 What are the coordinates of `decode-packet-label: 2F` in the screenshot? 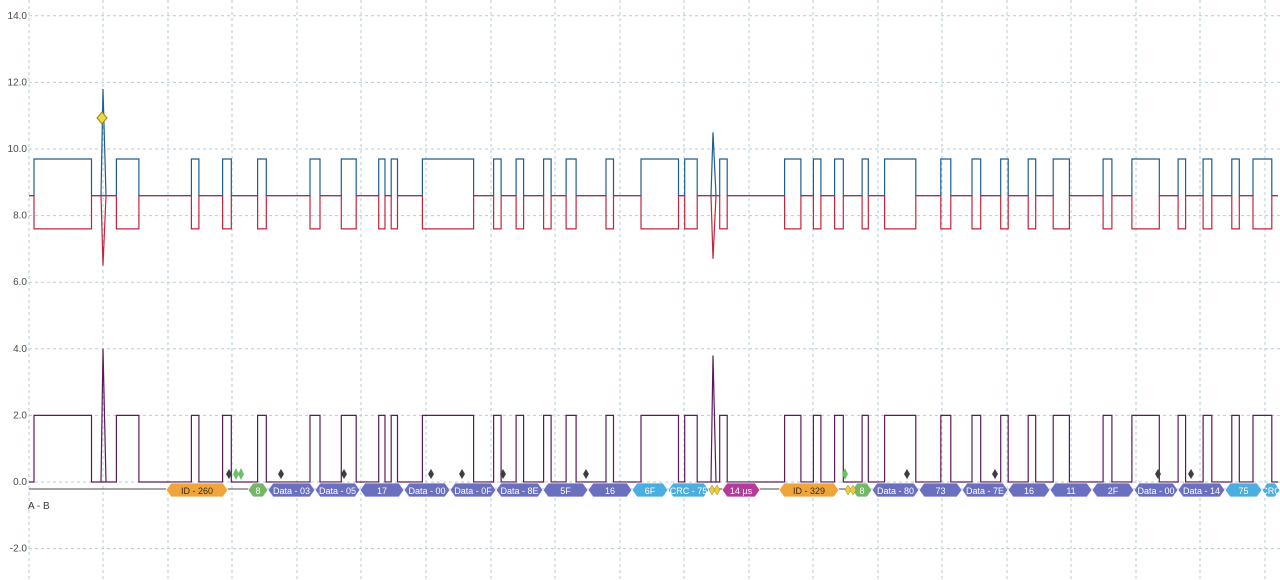 It's located at (1113, 491).